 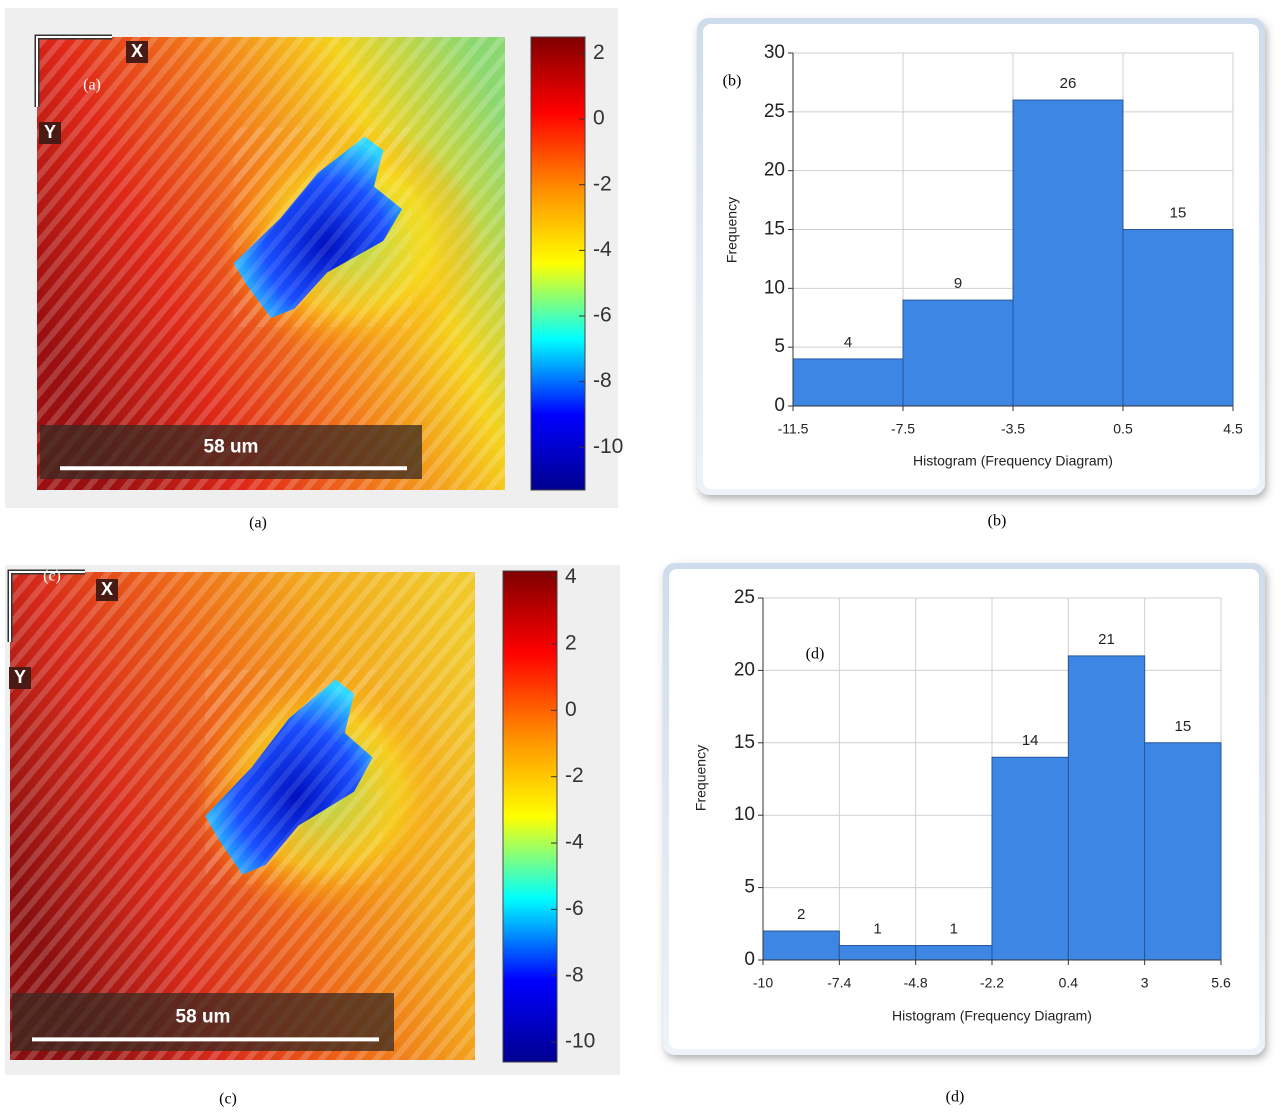 I want to click on annotation: (d), so click(x=815, y=654).